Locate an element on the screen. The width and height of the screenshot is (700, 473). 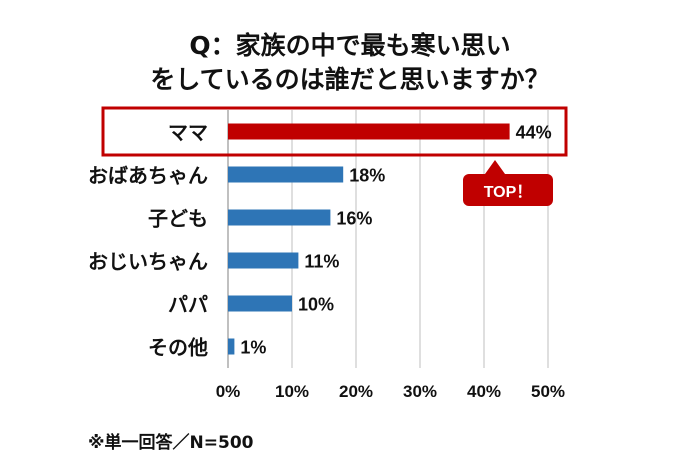
category-label: ママ is located at coordinates (188, 133).